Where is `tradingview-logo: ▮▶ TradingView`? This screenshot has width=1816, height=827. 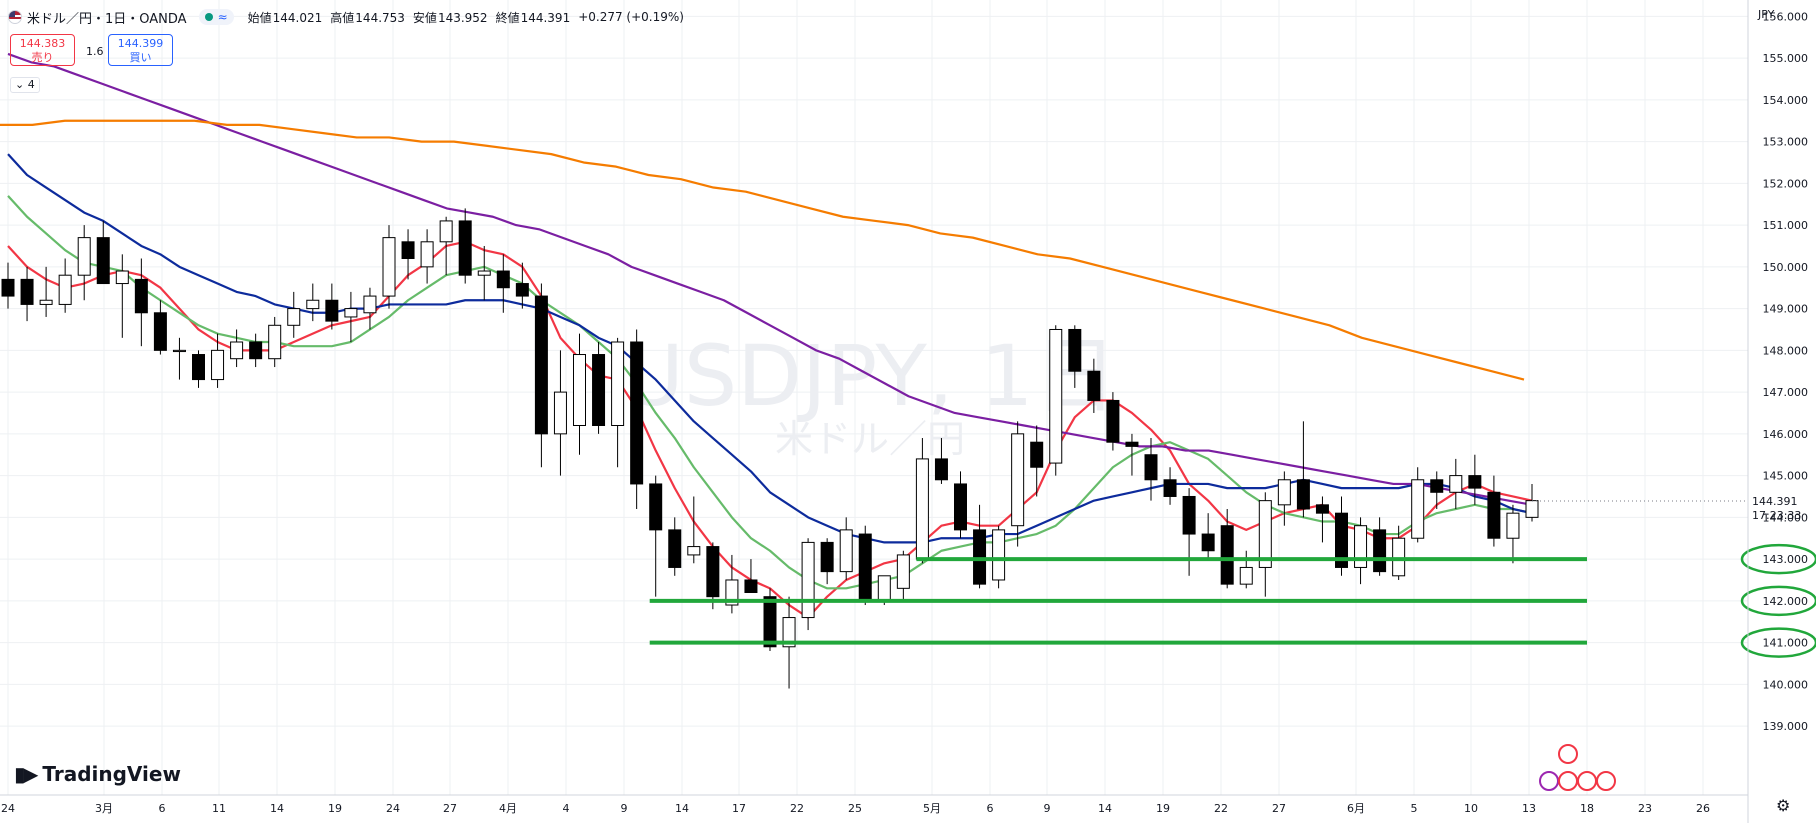
tradingview-logo: ▮▶ TradingView is located at coordinates (97, 774).